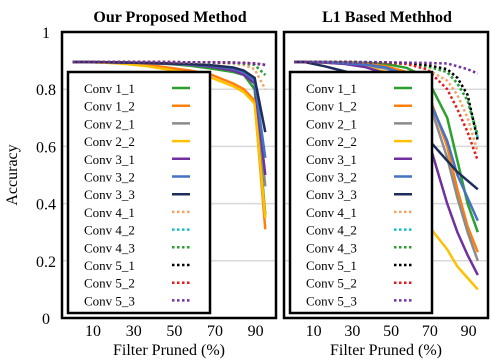  Describe the element at coordinates (46, 262) in the screenshot. I see `y-tick-label: 0.2` at that location.